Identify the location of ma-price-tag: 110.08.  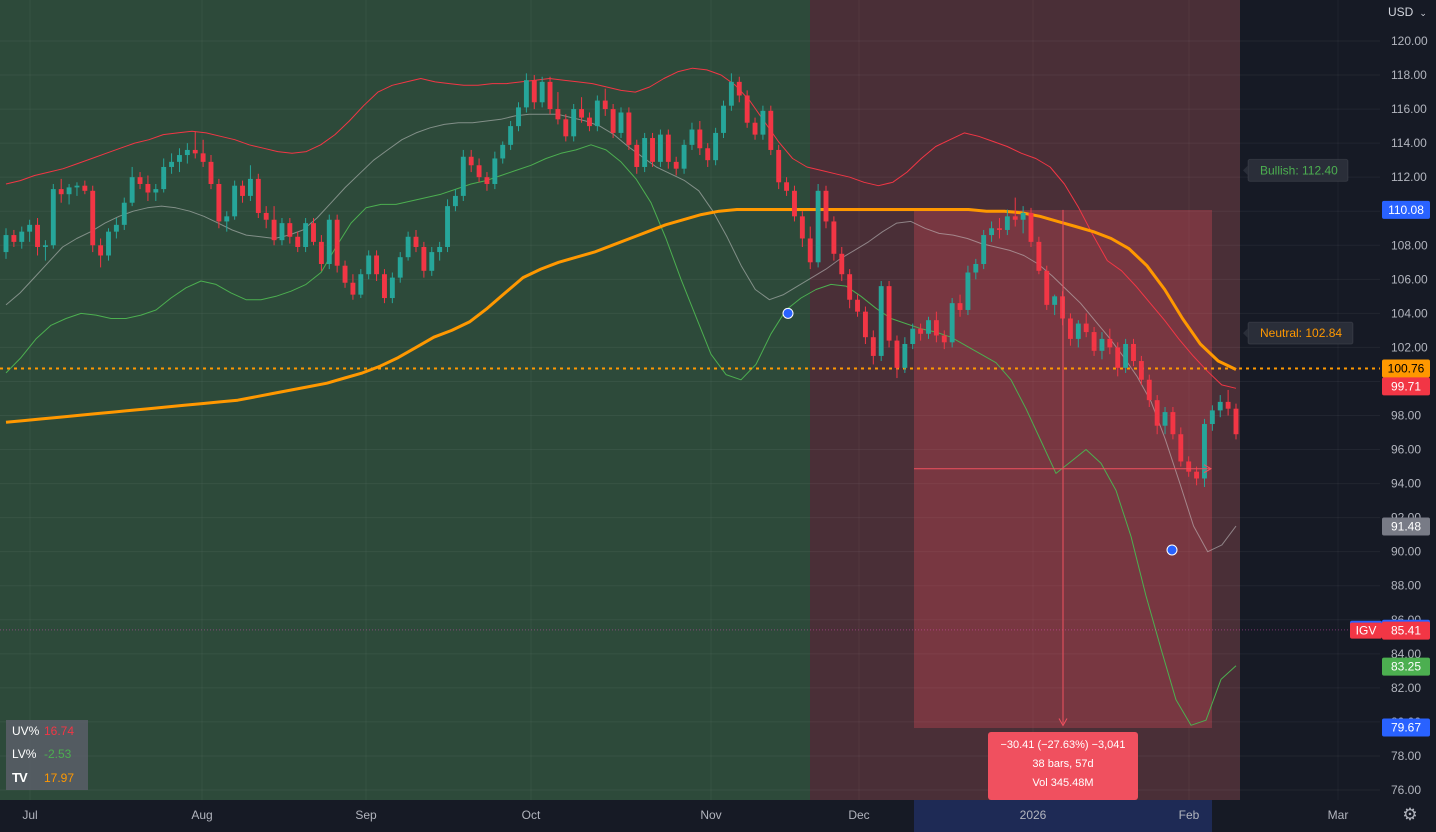
(1406, 210).